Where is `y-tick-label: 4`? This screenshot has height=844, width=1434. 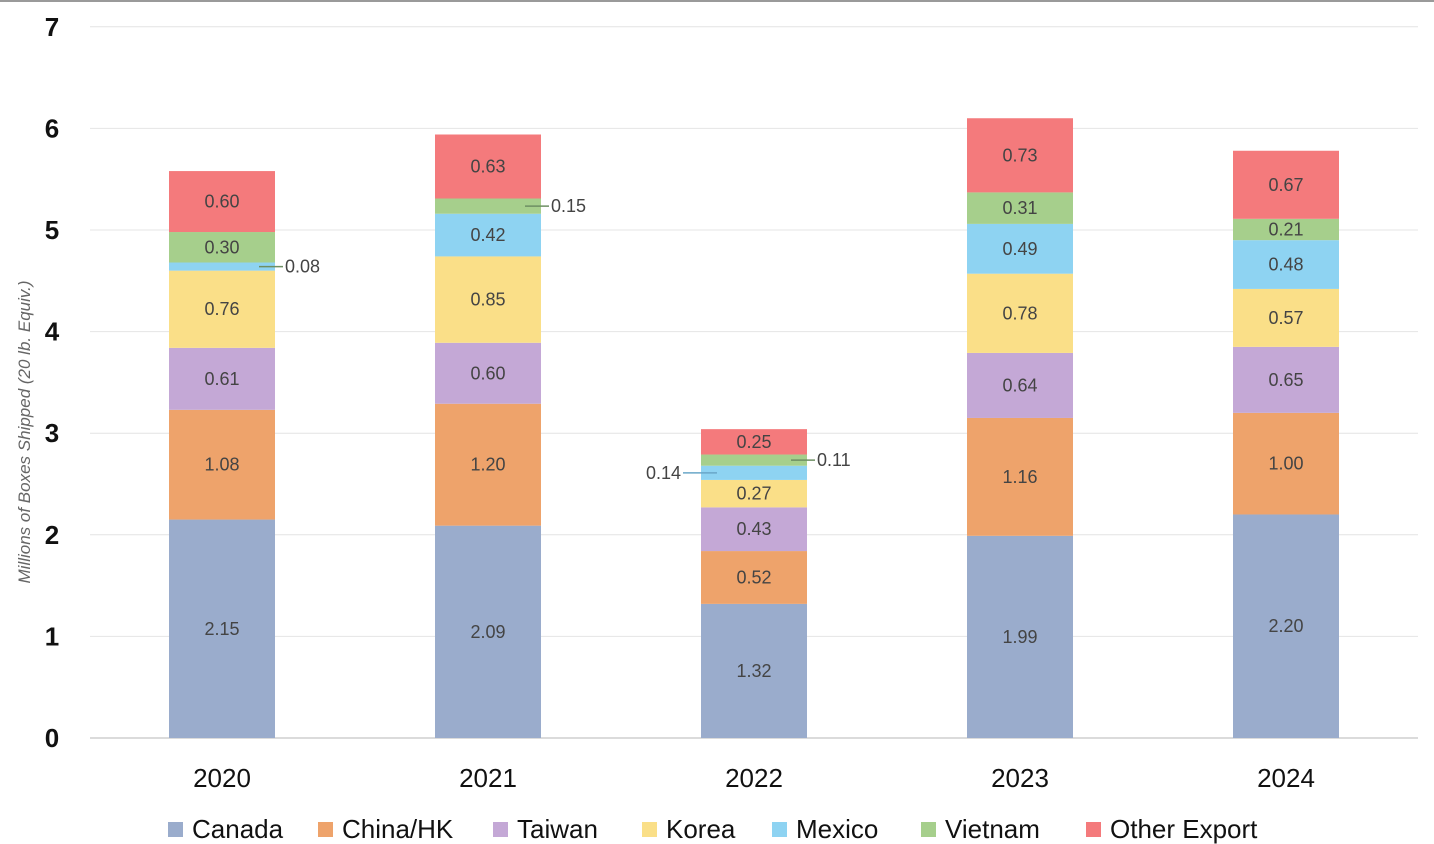
y-tick-label: 4 is located at coordinates (52, 332).